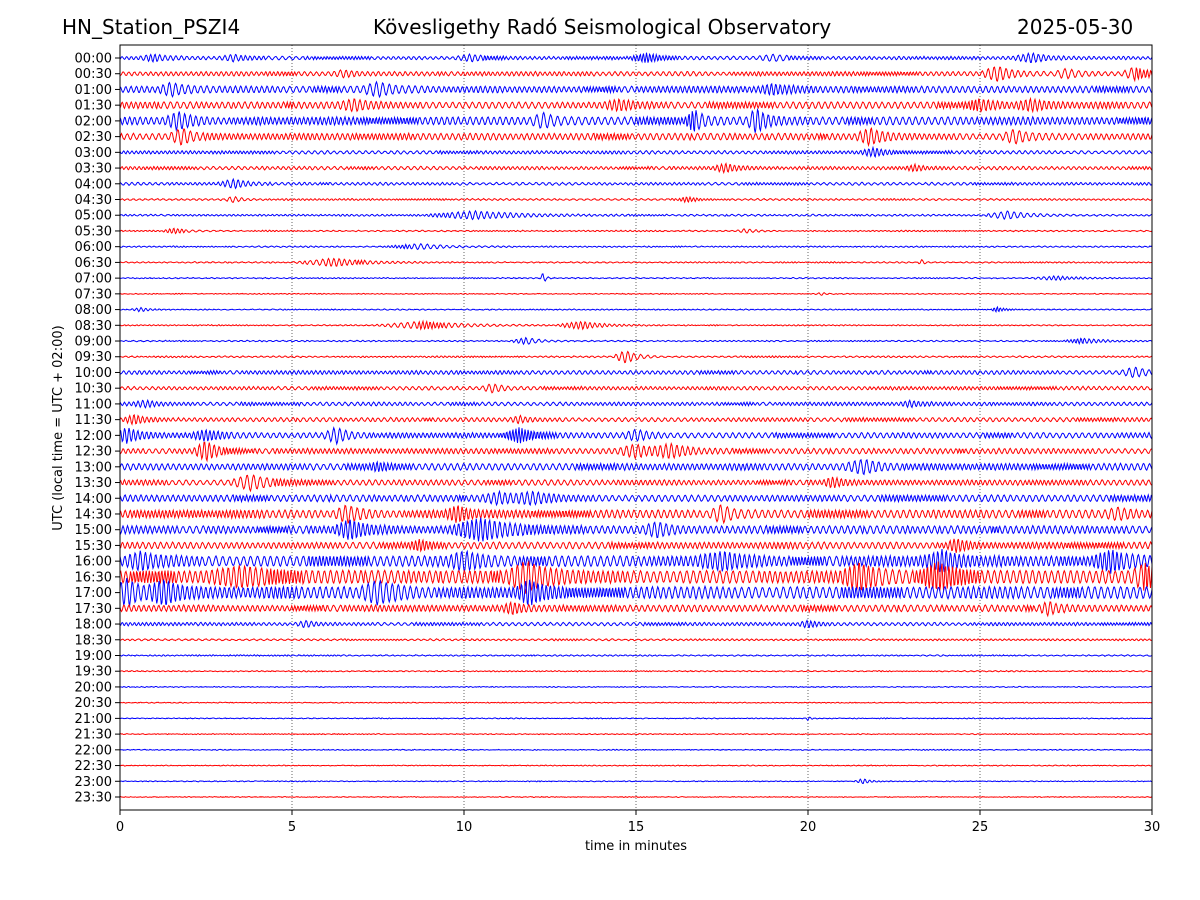 Image resolution: width=1200 pixels, height=900 pixels. I want to click on y-tick-label: 19:30, so click(93, 672).